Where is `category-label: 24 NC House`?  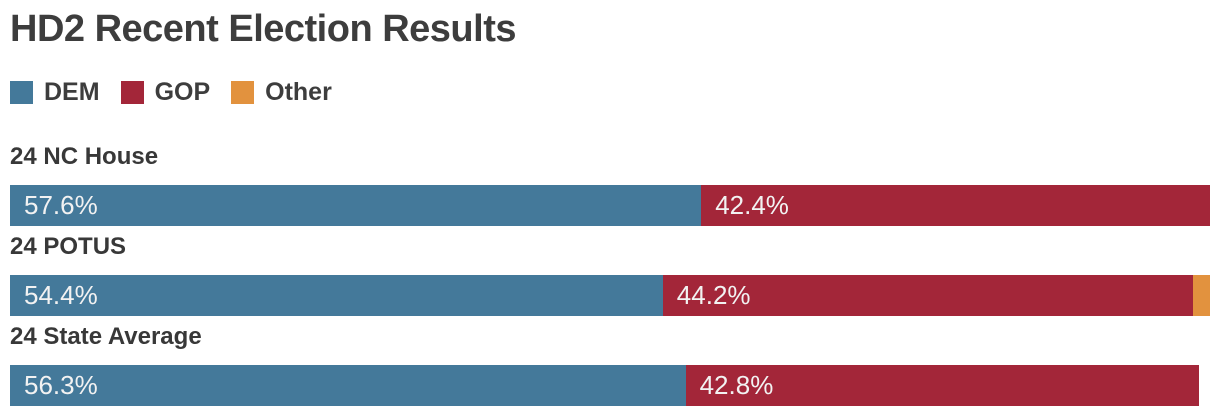
category-label: 24 NC House is located at coordinates (84, 156).